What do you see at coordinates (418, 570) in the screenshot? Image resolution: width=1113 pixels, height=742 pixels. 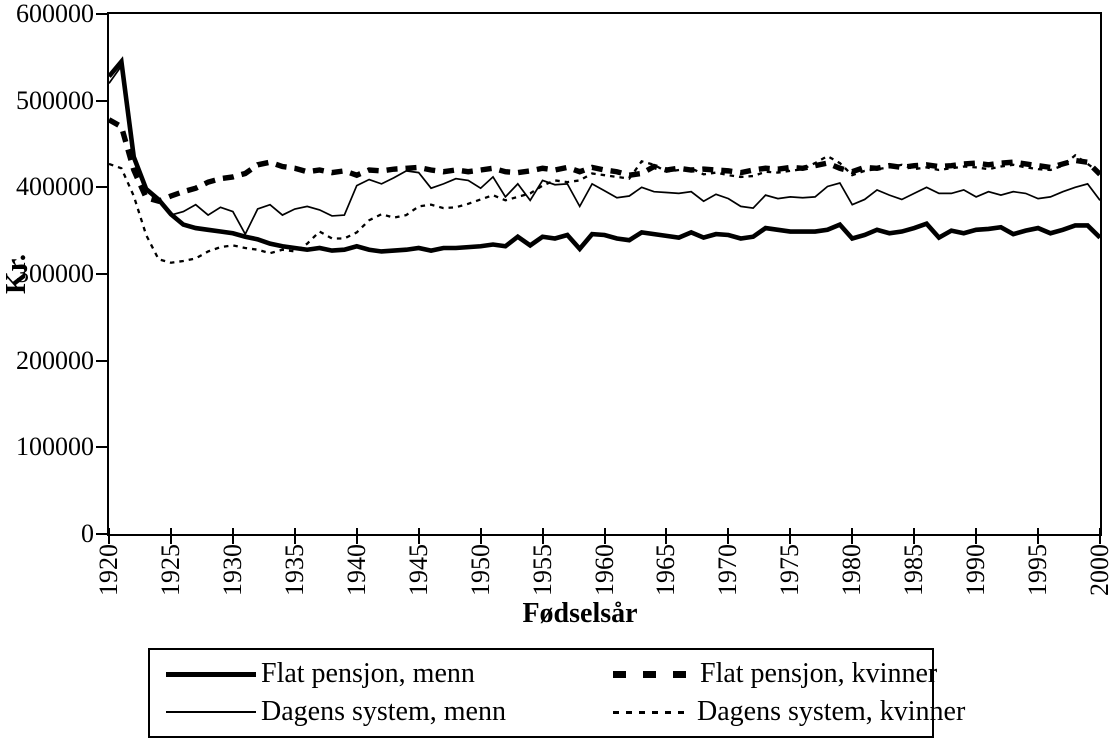 I see `x-tick-label: 1945` at bounding box center [418, 570].